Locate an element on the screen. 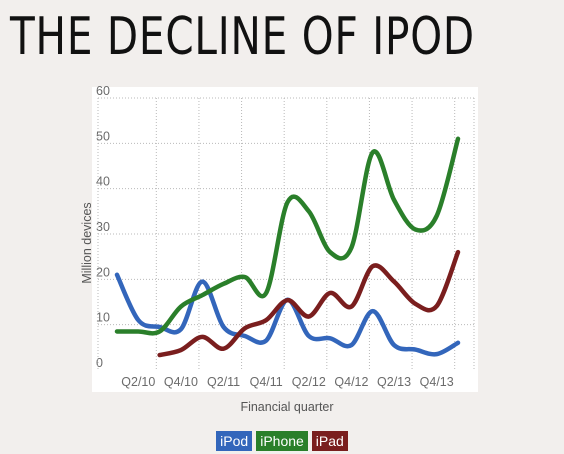 The height and width of the screenshot is (454, 564). y-tick-label: 60 is located at coordinates (103, 91).